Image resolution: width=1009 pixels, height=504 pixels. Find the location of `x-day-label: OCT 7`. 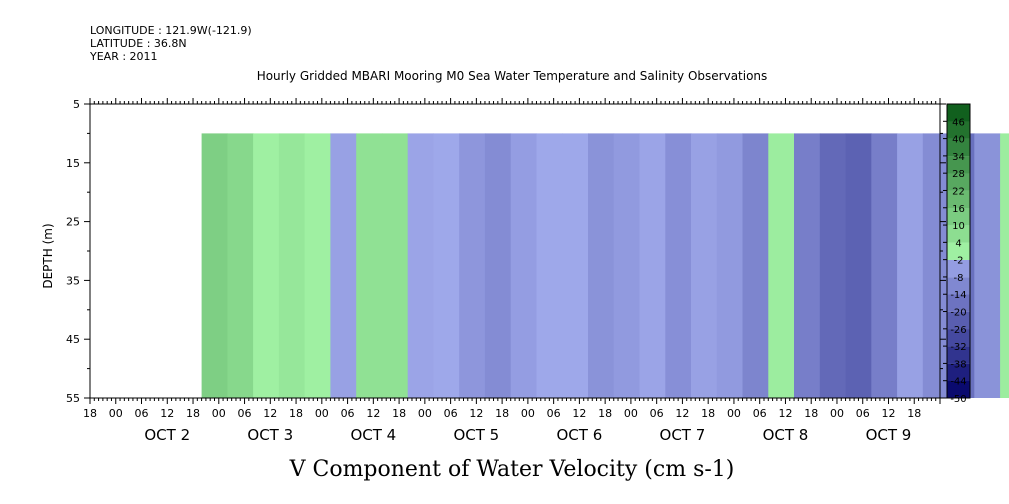

x-day-label: OCT 7 is located at coordinates (683, 435).